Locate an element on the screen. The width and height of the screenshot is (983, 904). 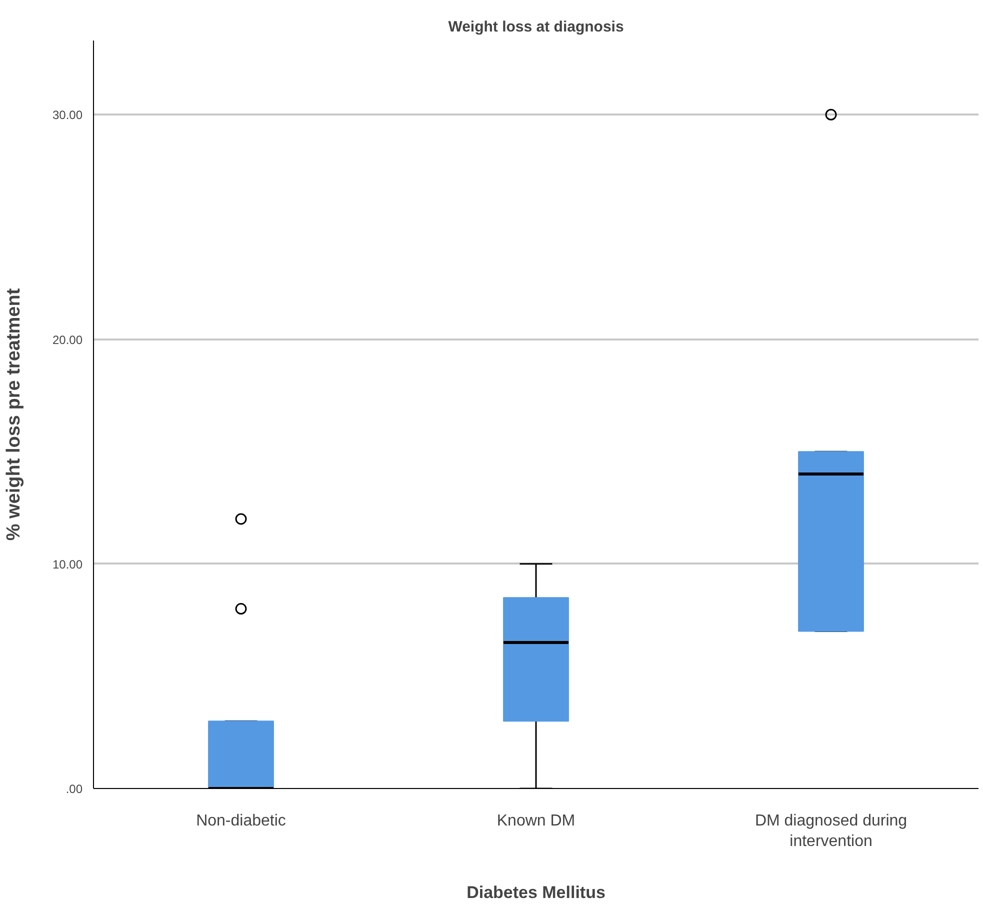
y-tick-label: .00 is located at coordinates (74, 789).